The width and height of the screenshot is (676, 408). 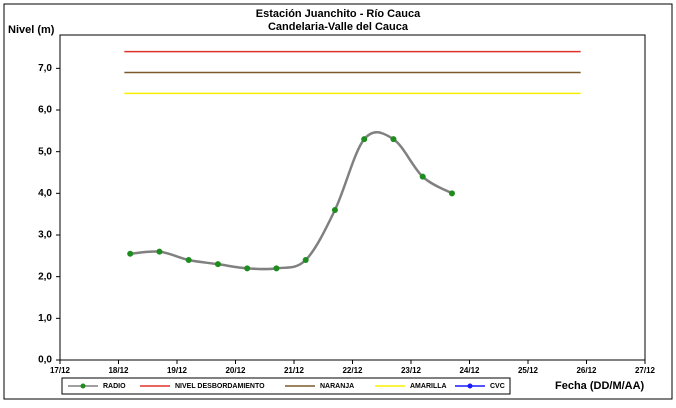 What do you see at coordinates (45, 68) in the screenshot?
I see `y-tick-label: 7,0` at bounding box center [45, 68].